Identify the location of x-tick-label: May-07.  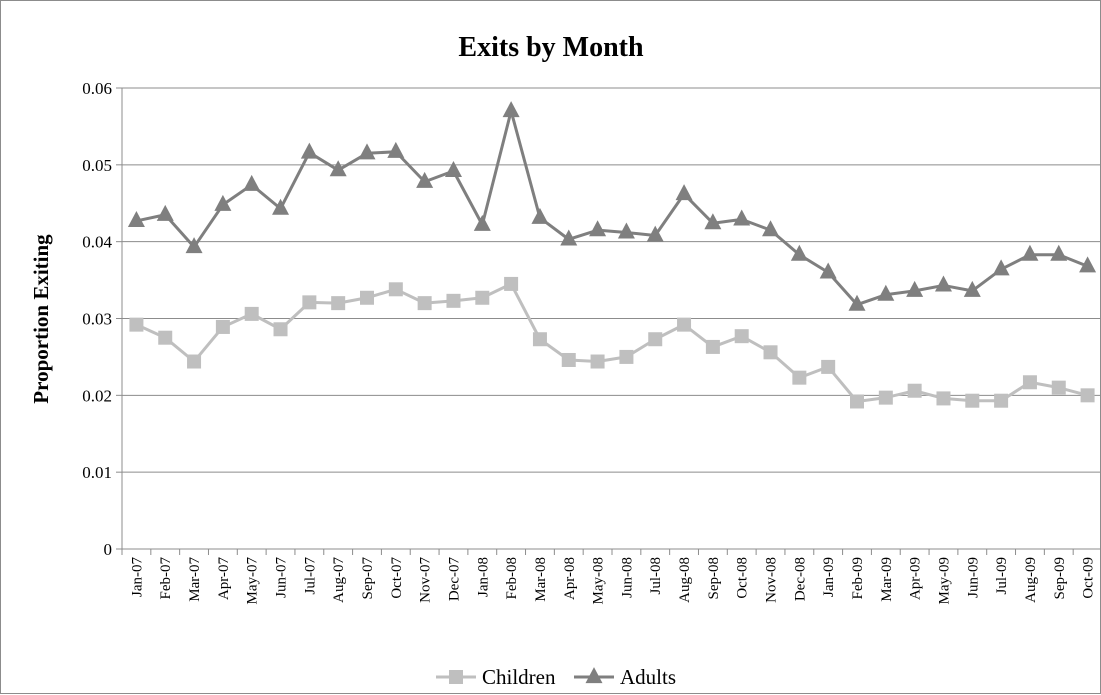
(253, 581).